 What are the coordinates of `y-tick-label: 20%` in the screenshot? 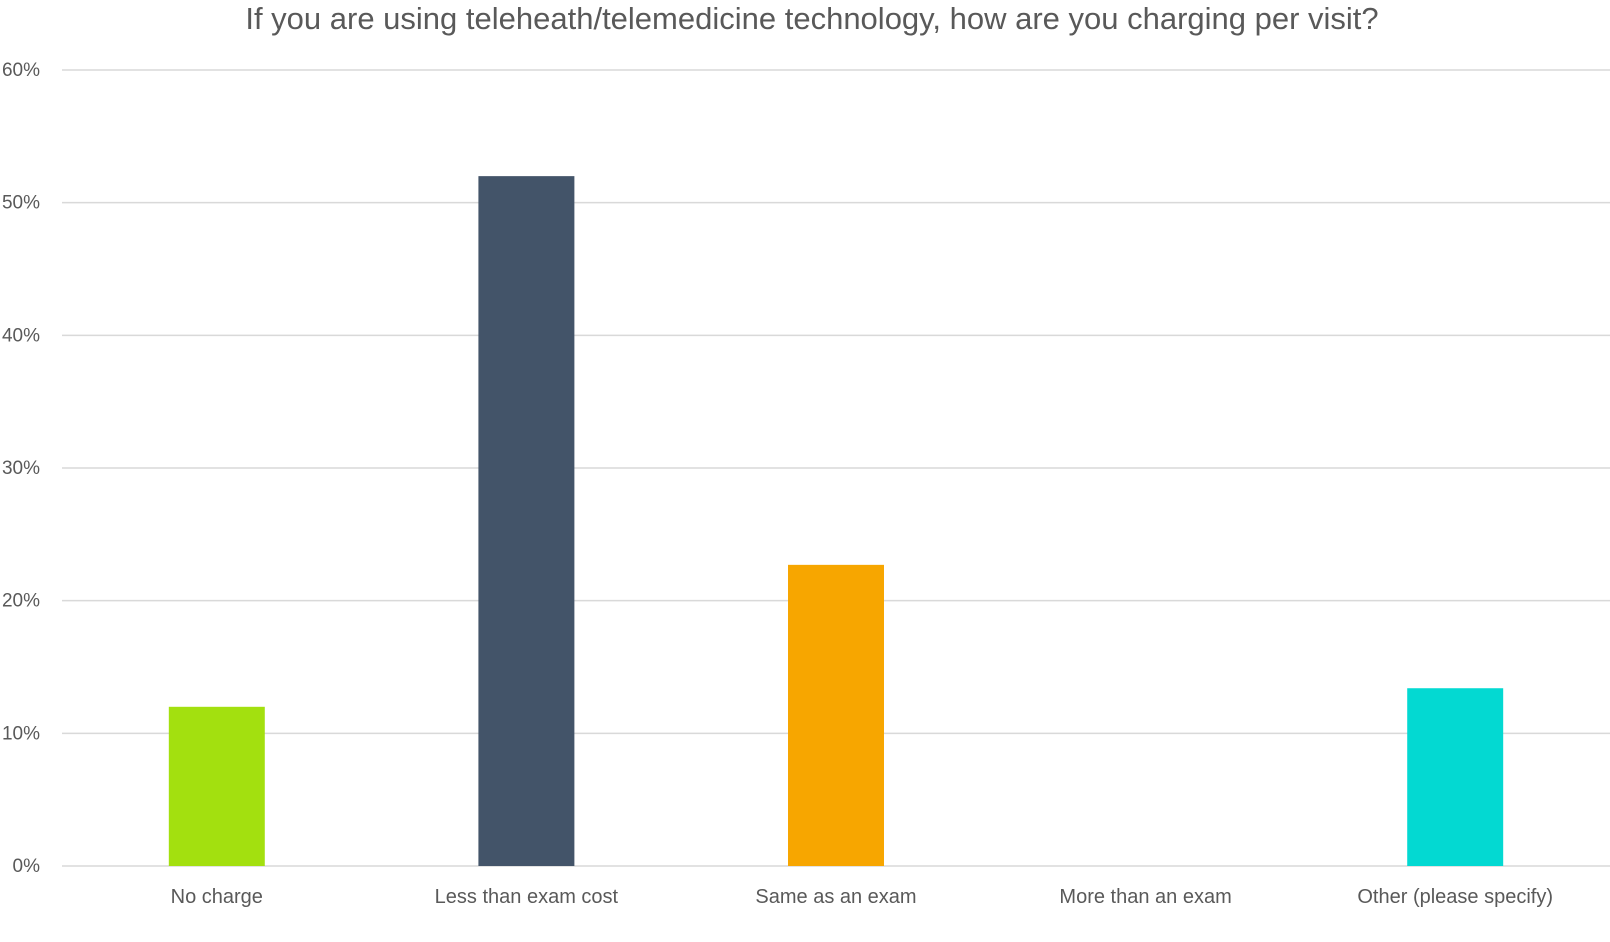 It's located at (21, 601).